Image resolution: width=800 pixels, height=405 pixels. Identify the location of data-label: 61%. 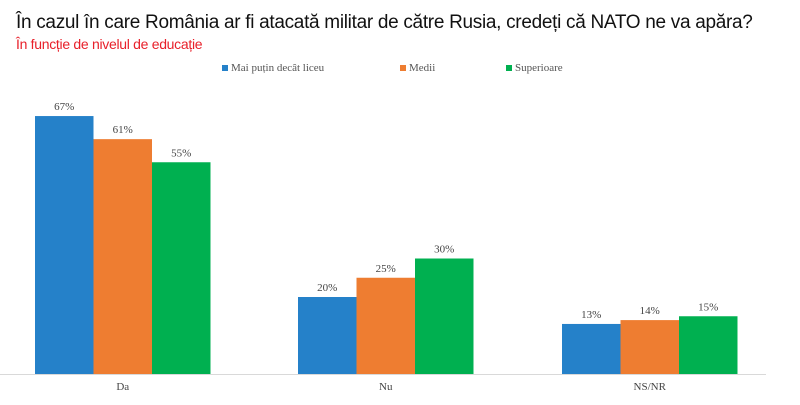
(123, 130).